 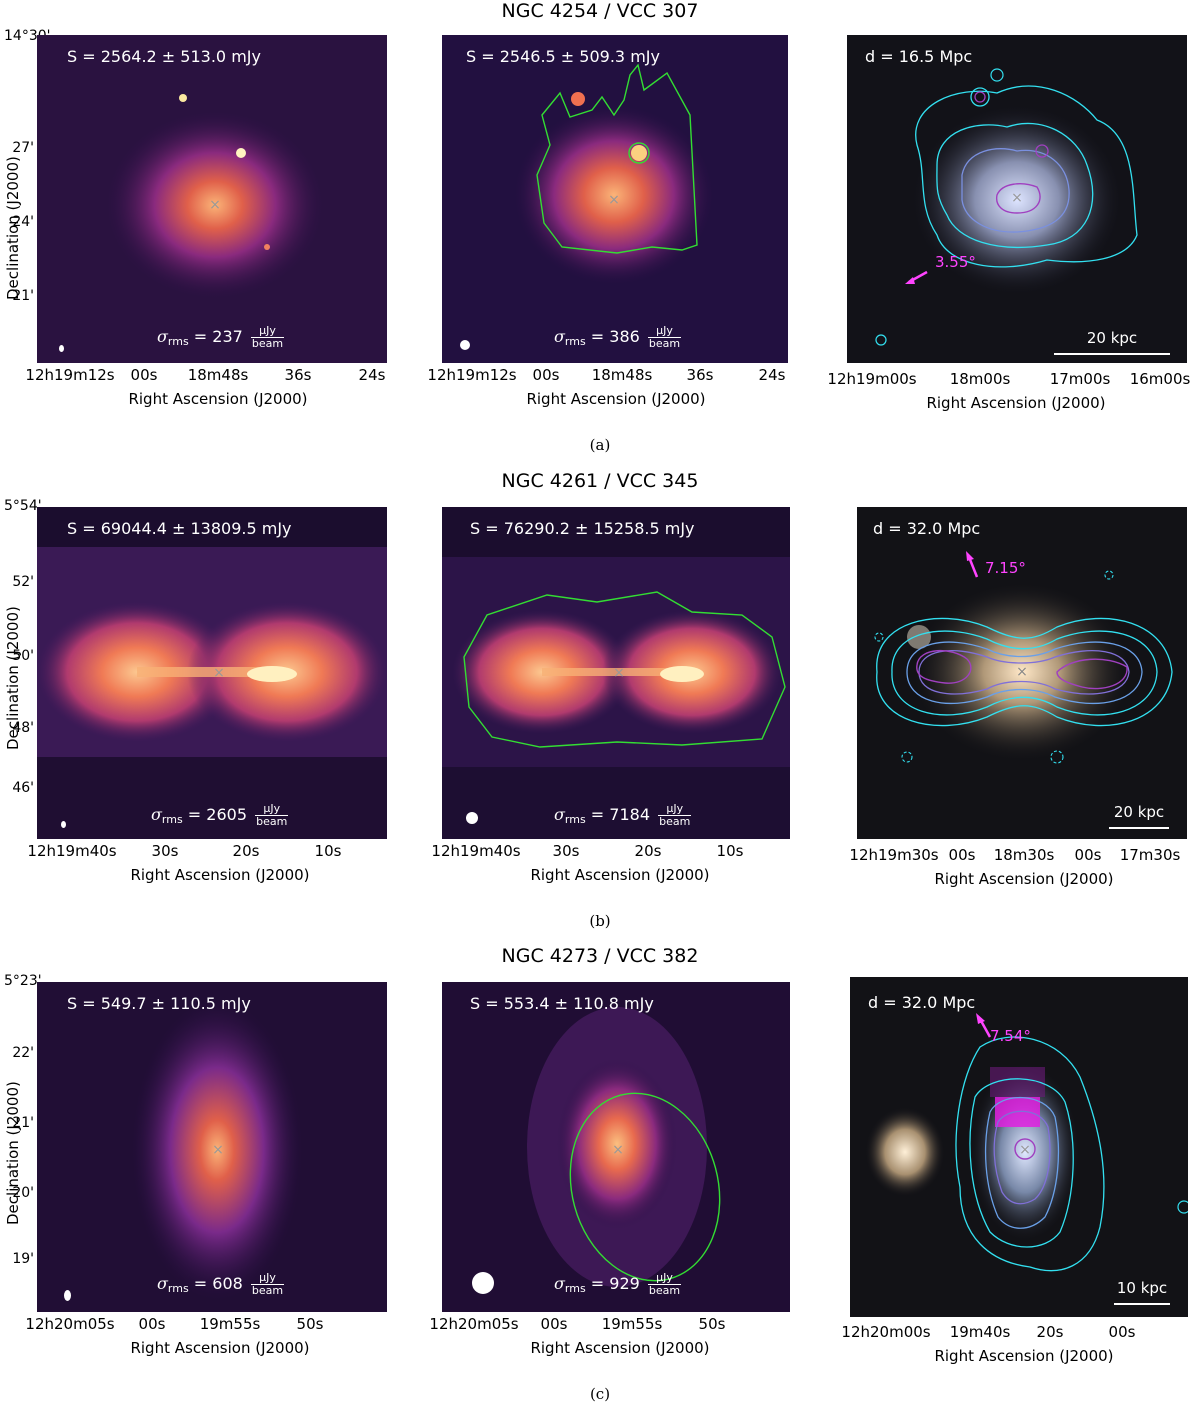 What do you see at coordinates (1142, 1288) in the screenshot?
I see `scale-bar-label: 10 kpc` at bounding box center [1142, 1288].